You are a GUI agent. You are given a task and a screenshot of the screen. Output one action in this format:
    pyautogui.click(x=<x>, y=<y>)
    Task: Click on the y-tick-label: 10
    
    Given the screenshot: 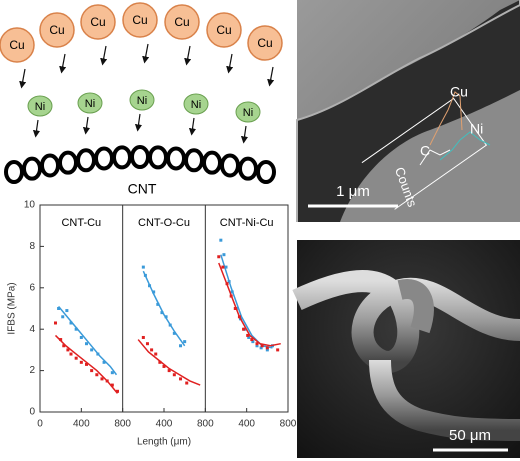 What is the action you would take?
    pyautogui.click(x=30, y=205)
    